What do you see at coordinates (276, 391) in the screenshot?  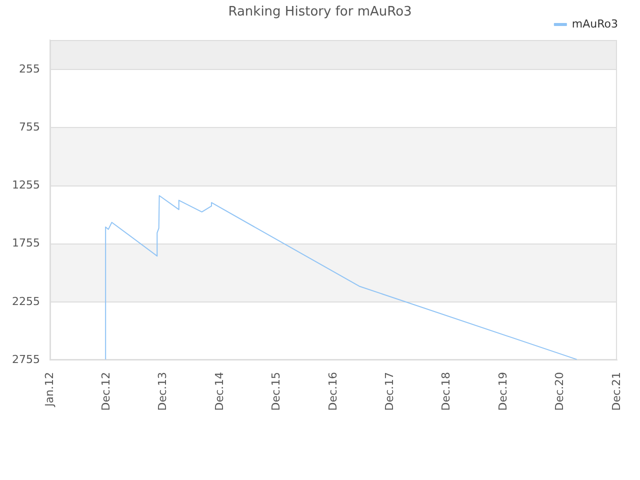 I see `x-tick-label: Dec.15` at bounding box center [276, 391].